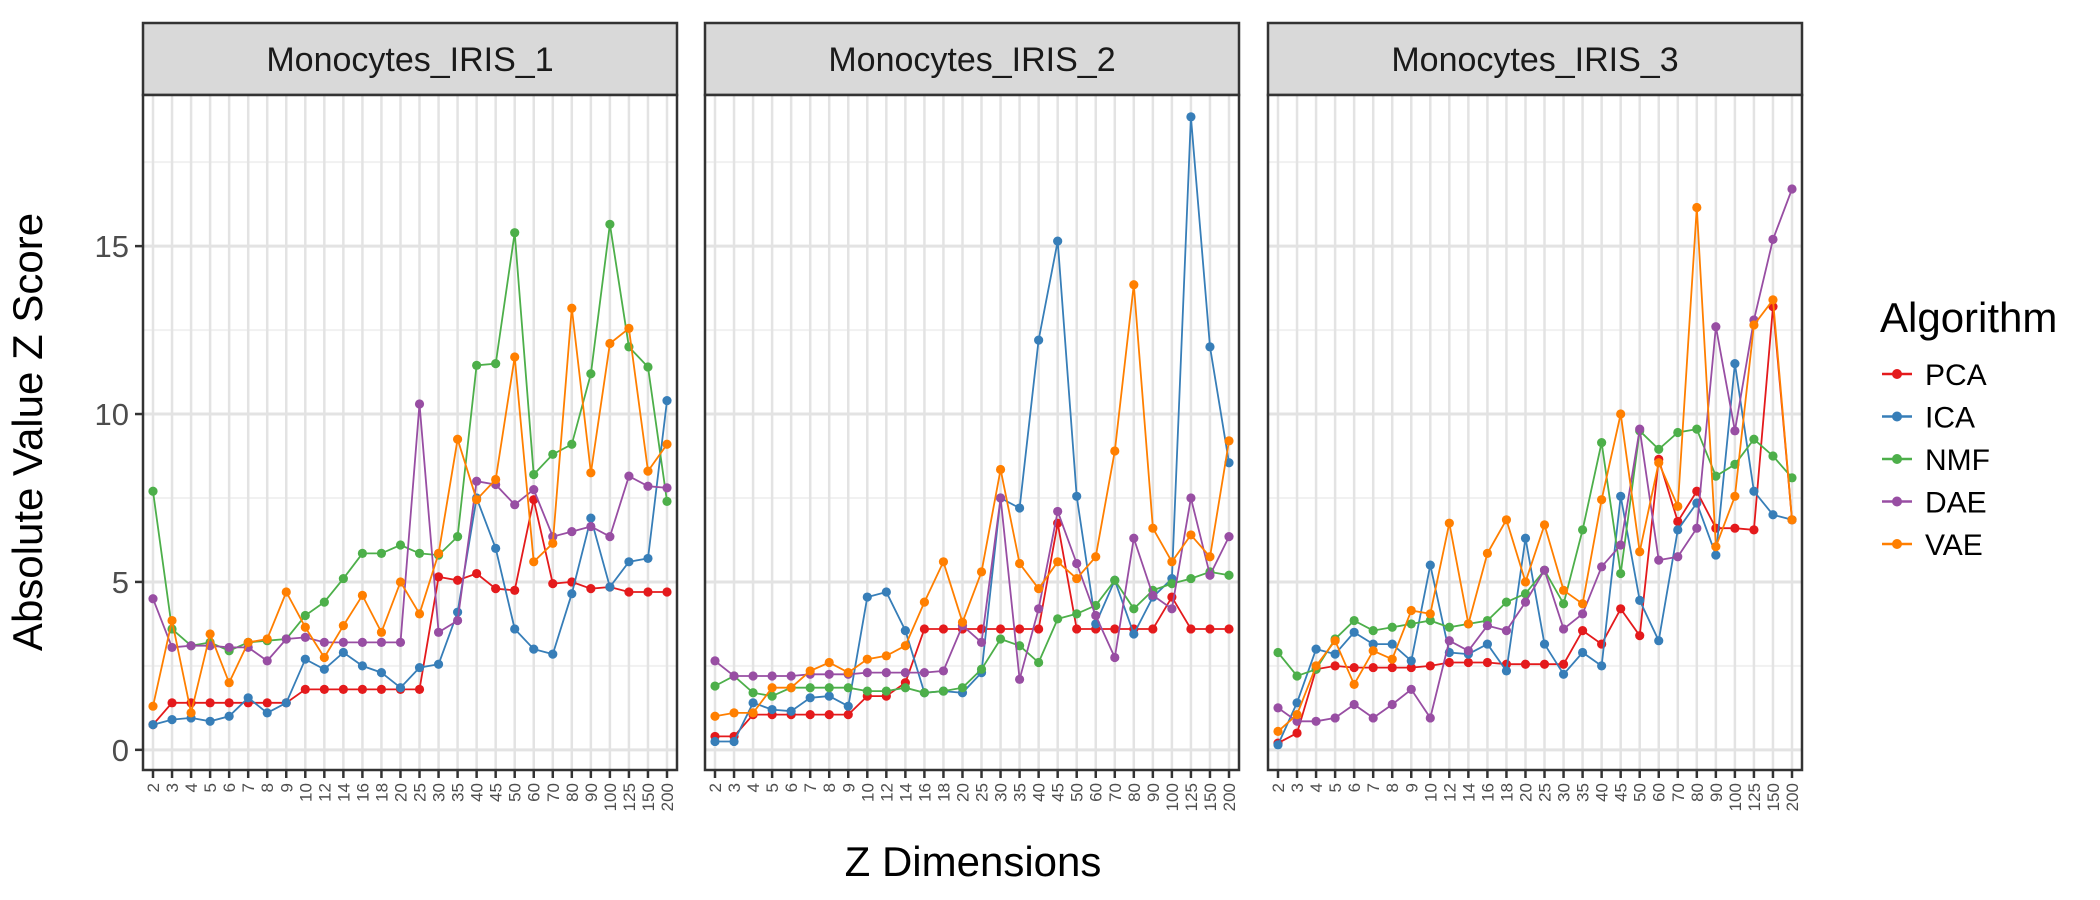 The width and height of the screenshot is (2100, 900). What do you see at coordinates (1956, 503) in the screenshot?
I see `legend-label: DAE` at bounding box center [1956, 503].